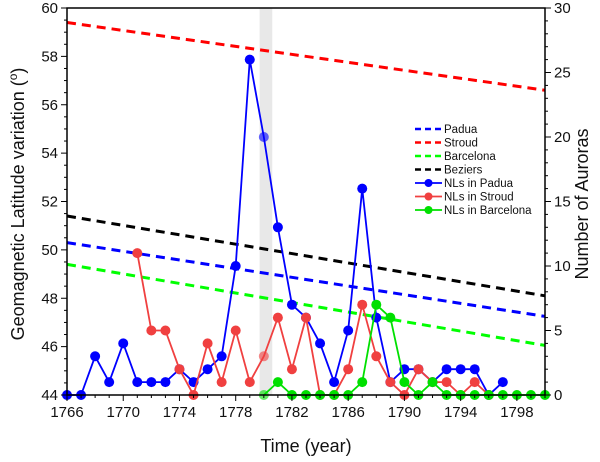  Describe the element at coordinates (558, 395) in the screenshot. I see `y-right-tick-label: 0` at that location.